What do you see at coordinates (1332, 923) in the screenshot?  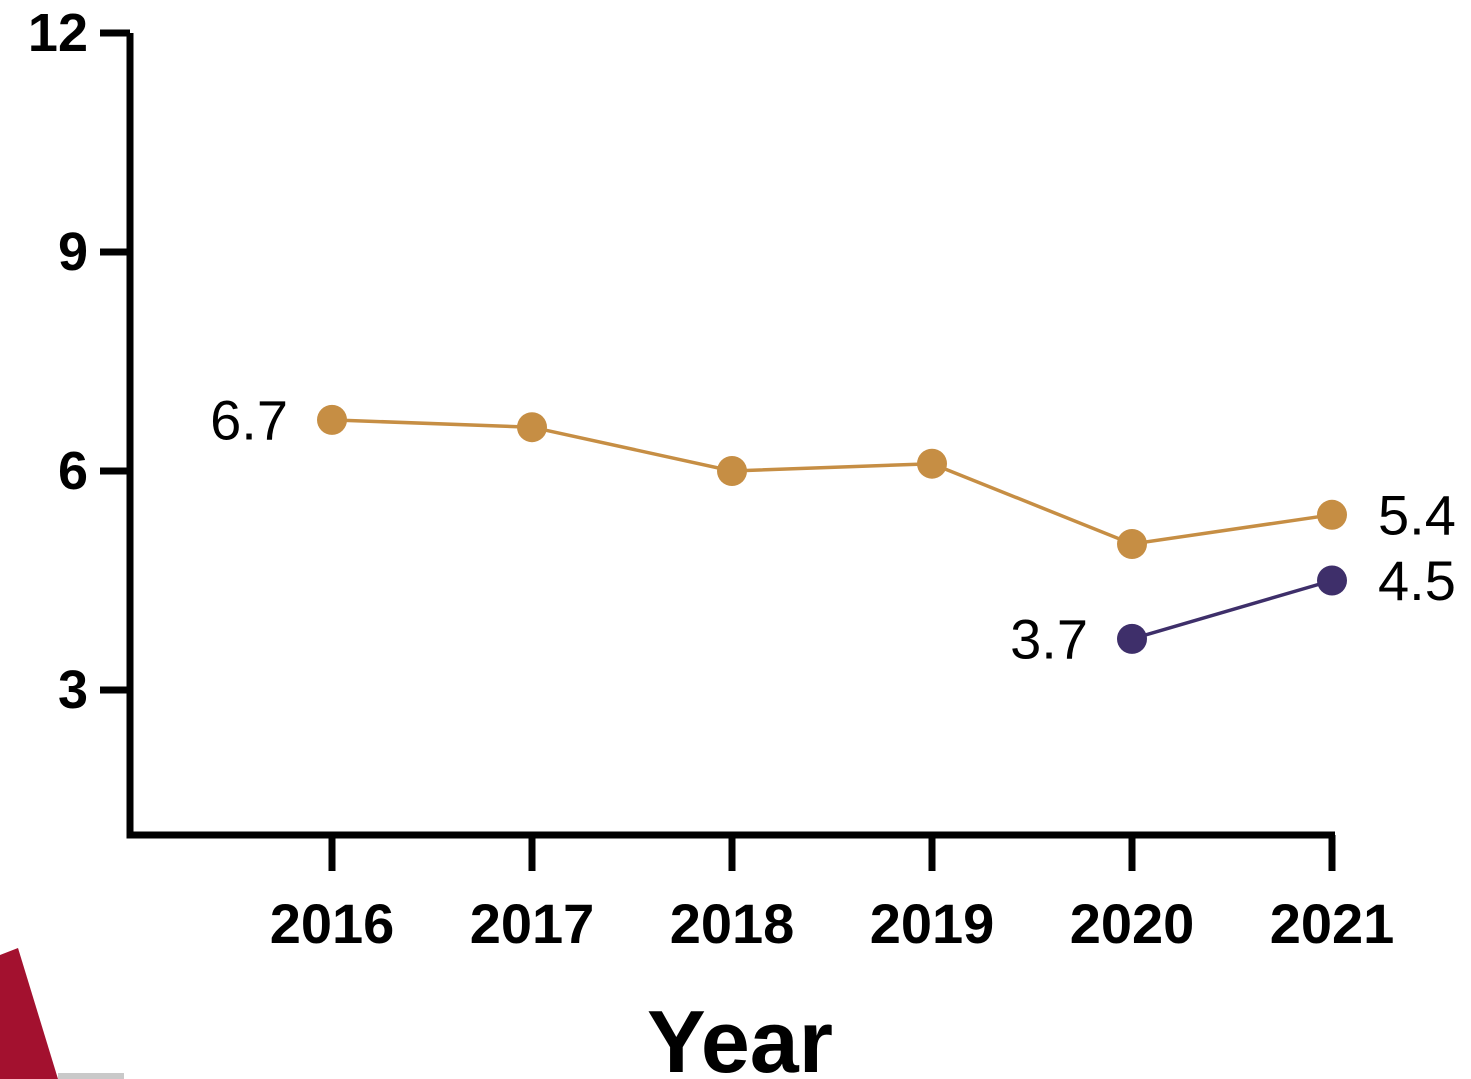 I see `x-tick-label: 2021` at bounding box center [1332, 923].